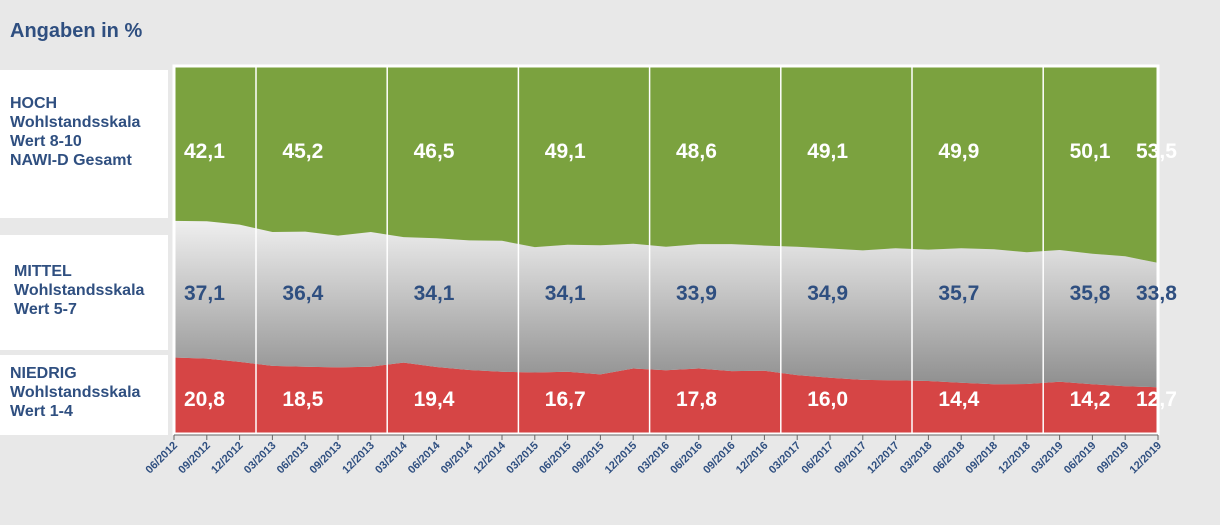 This screenshot has height=525, width=1220. Describe the element at coordinates (1090, 151) in the screenshot. I see `data-label-hoch: 50,1` at that location.